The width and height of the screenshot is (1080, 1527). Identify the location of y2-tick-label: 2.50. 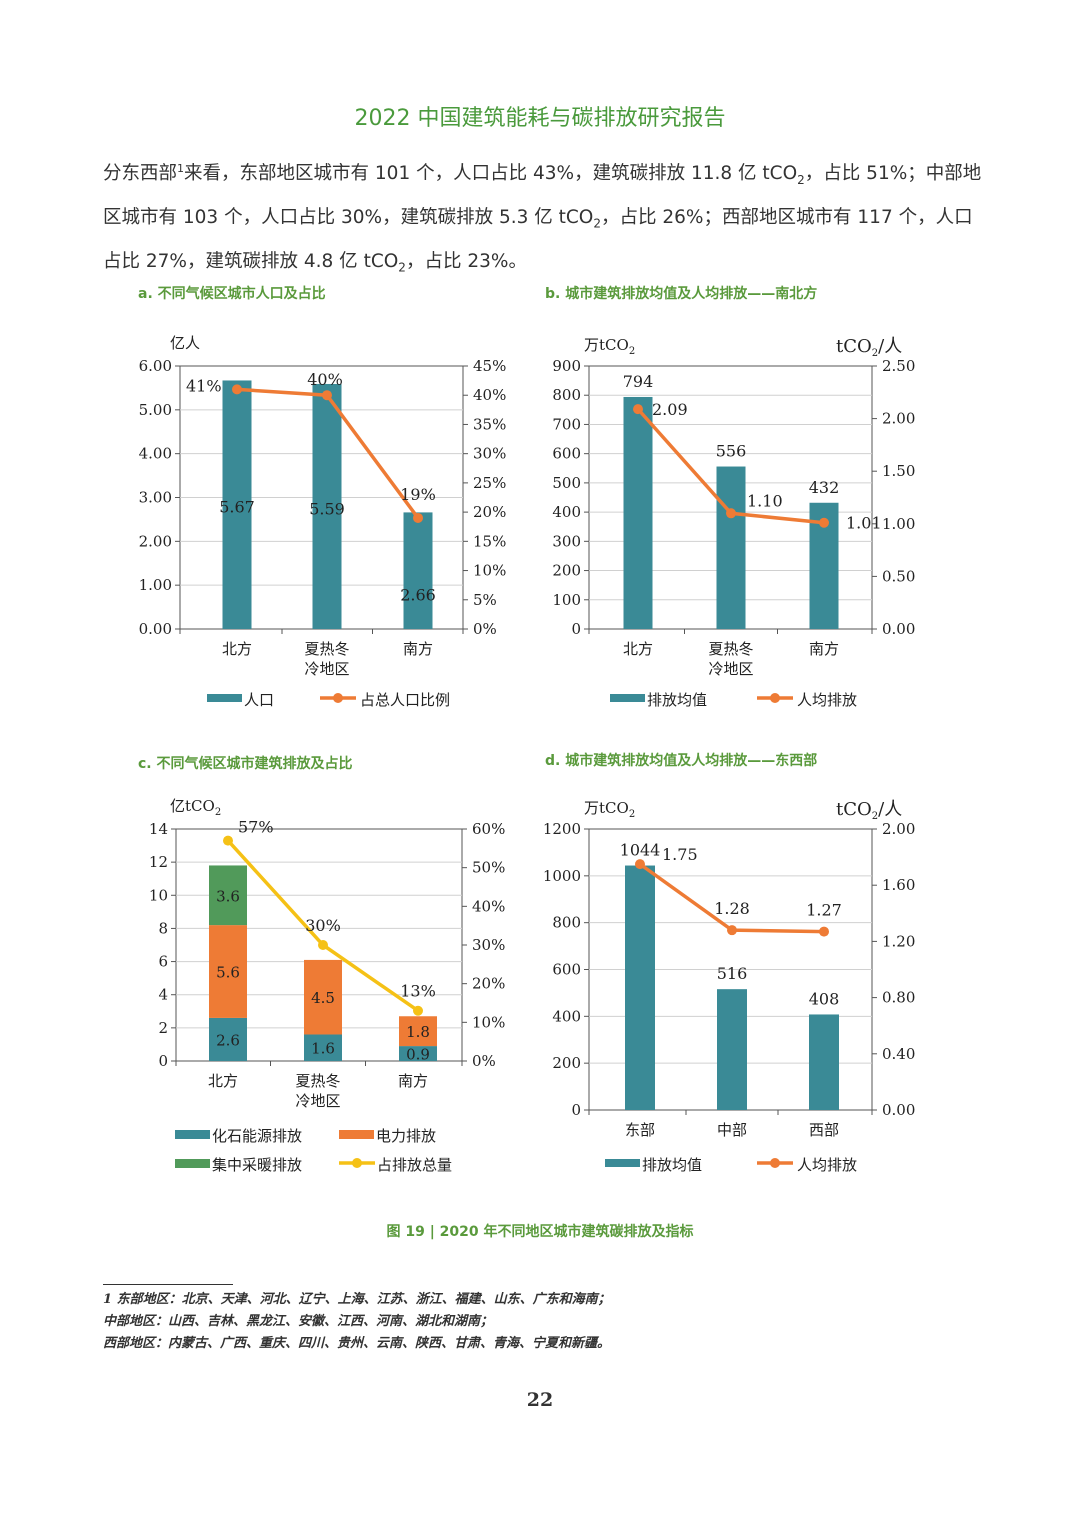
(898, 366).